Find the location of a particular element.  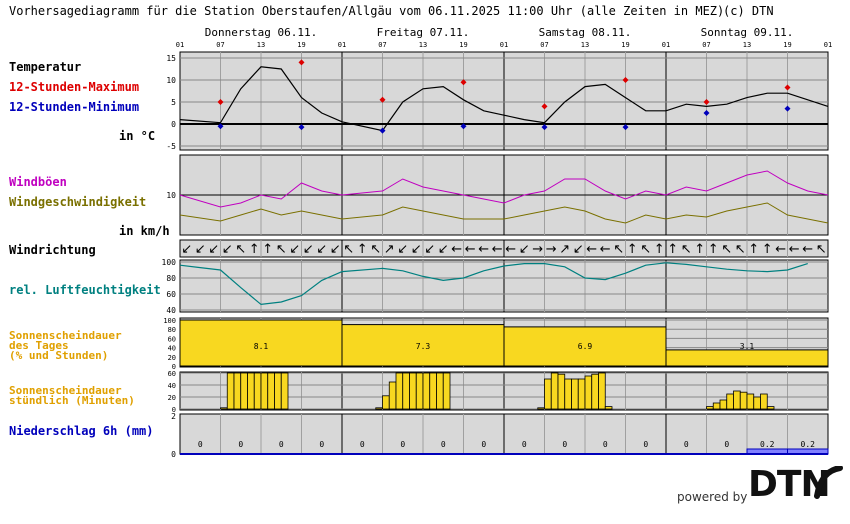

sun-daily-tick-label: 20 is located at coordinates (172, 358).